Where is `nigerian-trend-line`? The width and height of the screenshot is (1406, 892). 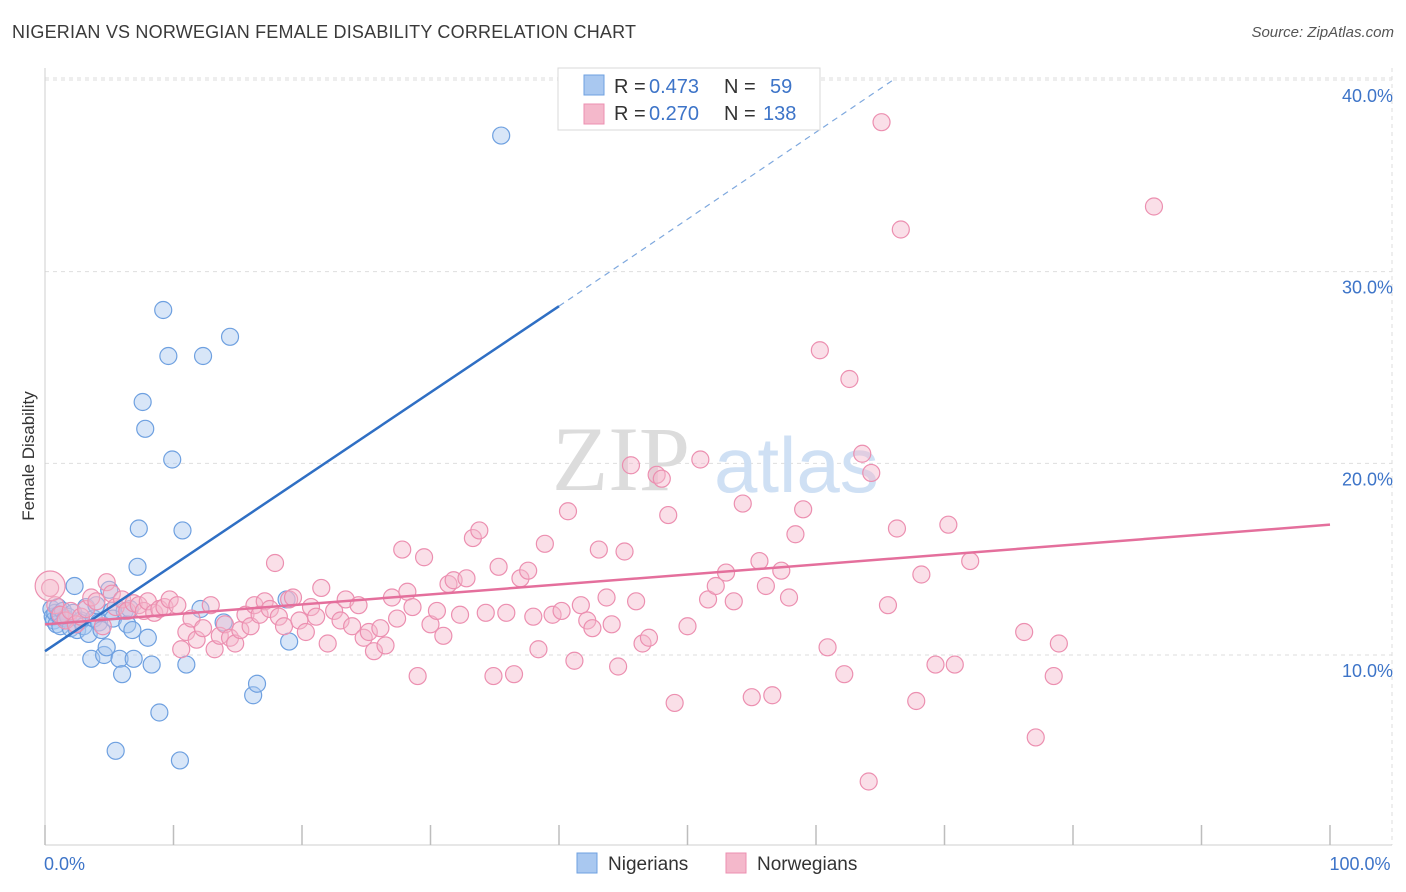
nigerian-trend-line is located at coordinates (302, 479).